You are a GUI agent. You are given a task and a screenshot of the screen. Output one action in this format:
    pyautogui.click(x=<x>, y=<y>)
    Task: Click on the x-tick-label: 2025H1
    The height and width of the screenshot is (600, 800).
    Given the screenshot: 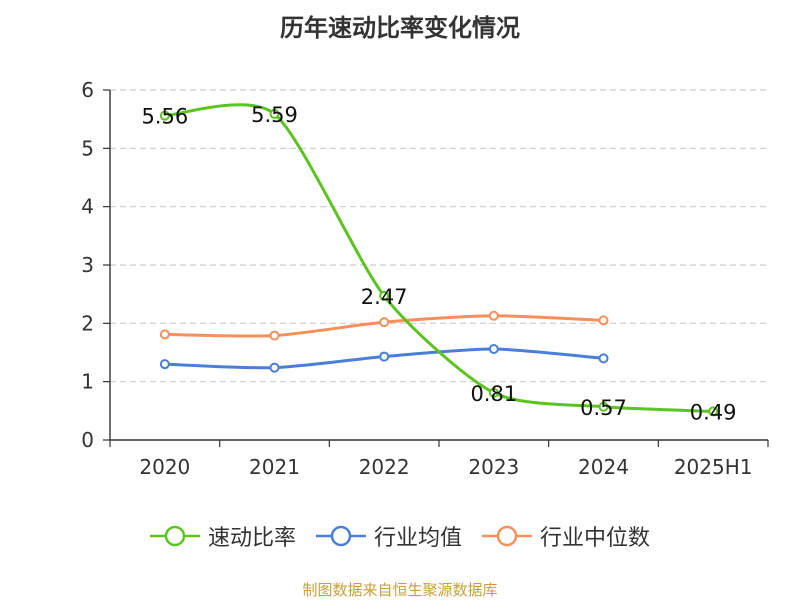 What is the action you would take?
    pyautogui.click(x=713, y=467)
    